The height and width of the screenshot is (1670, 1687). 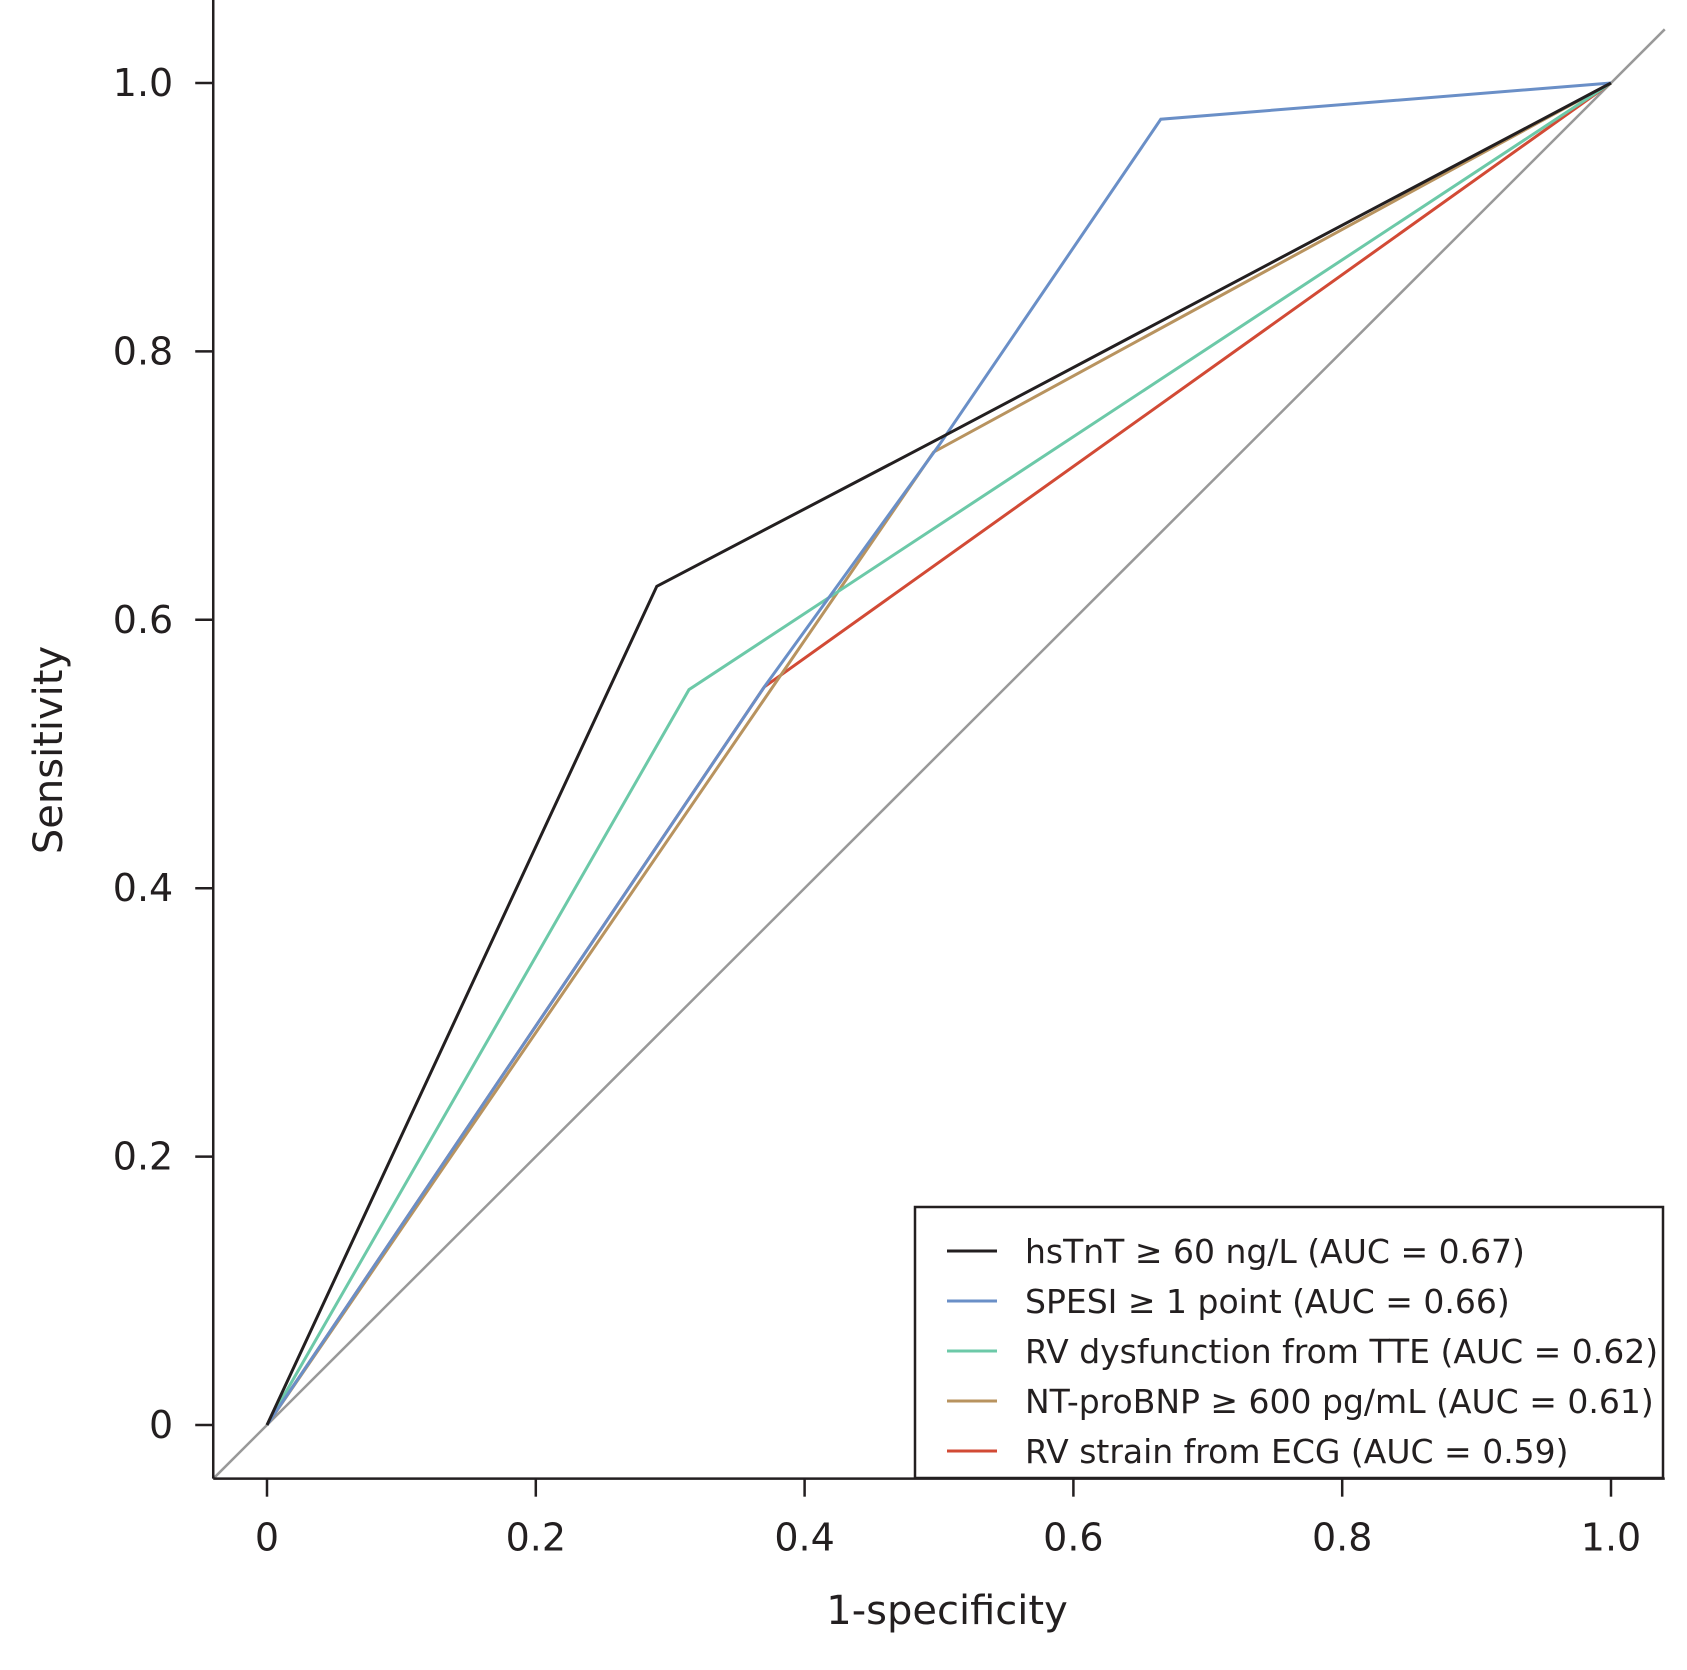 I want to click on legend-label-0: hsTnT ≥ 60 ng/L (AUC = 0.67), so click(x=1275, y=1251).